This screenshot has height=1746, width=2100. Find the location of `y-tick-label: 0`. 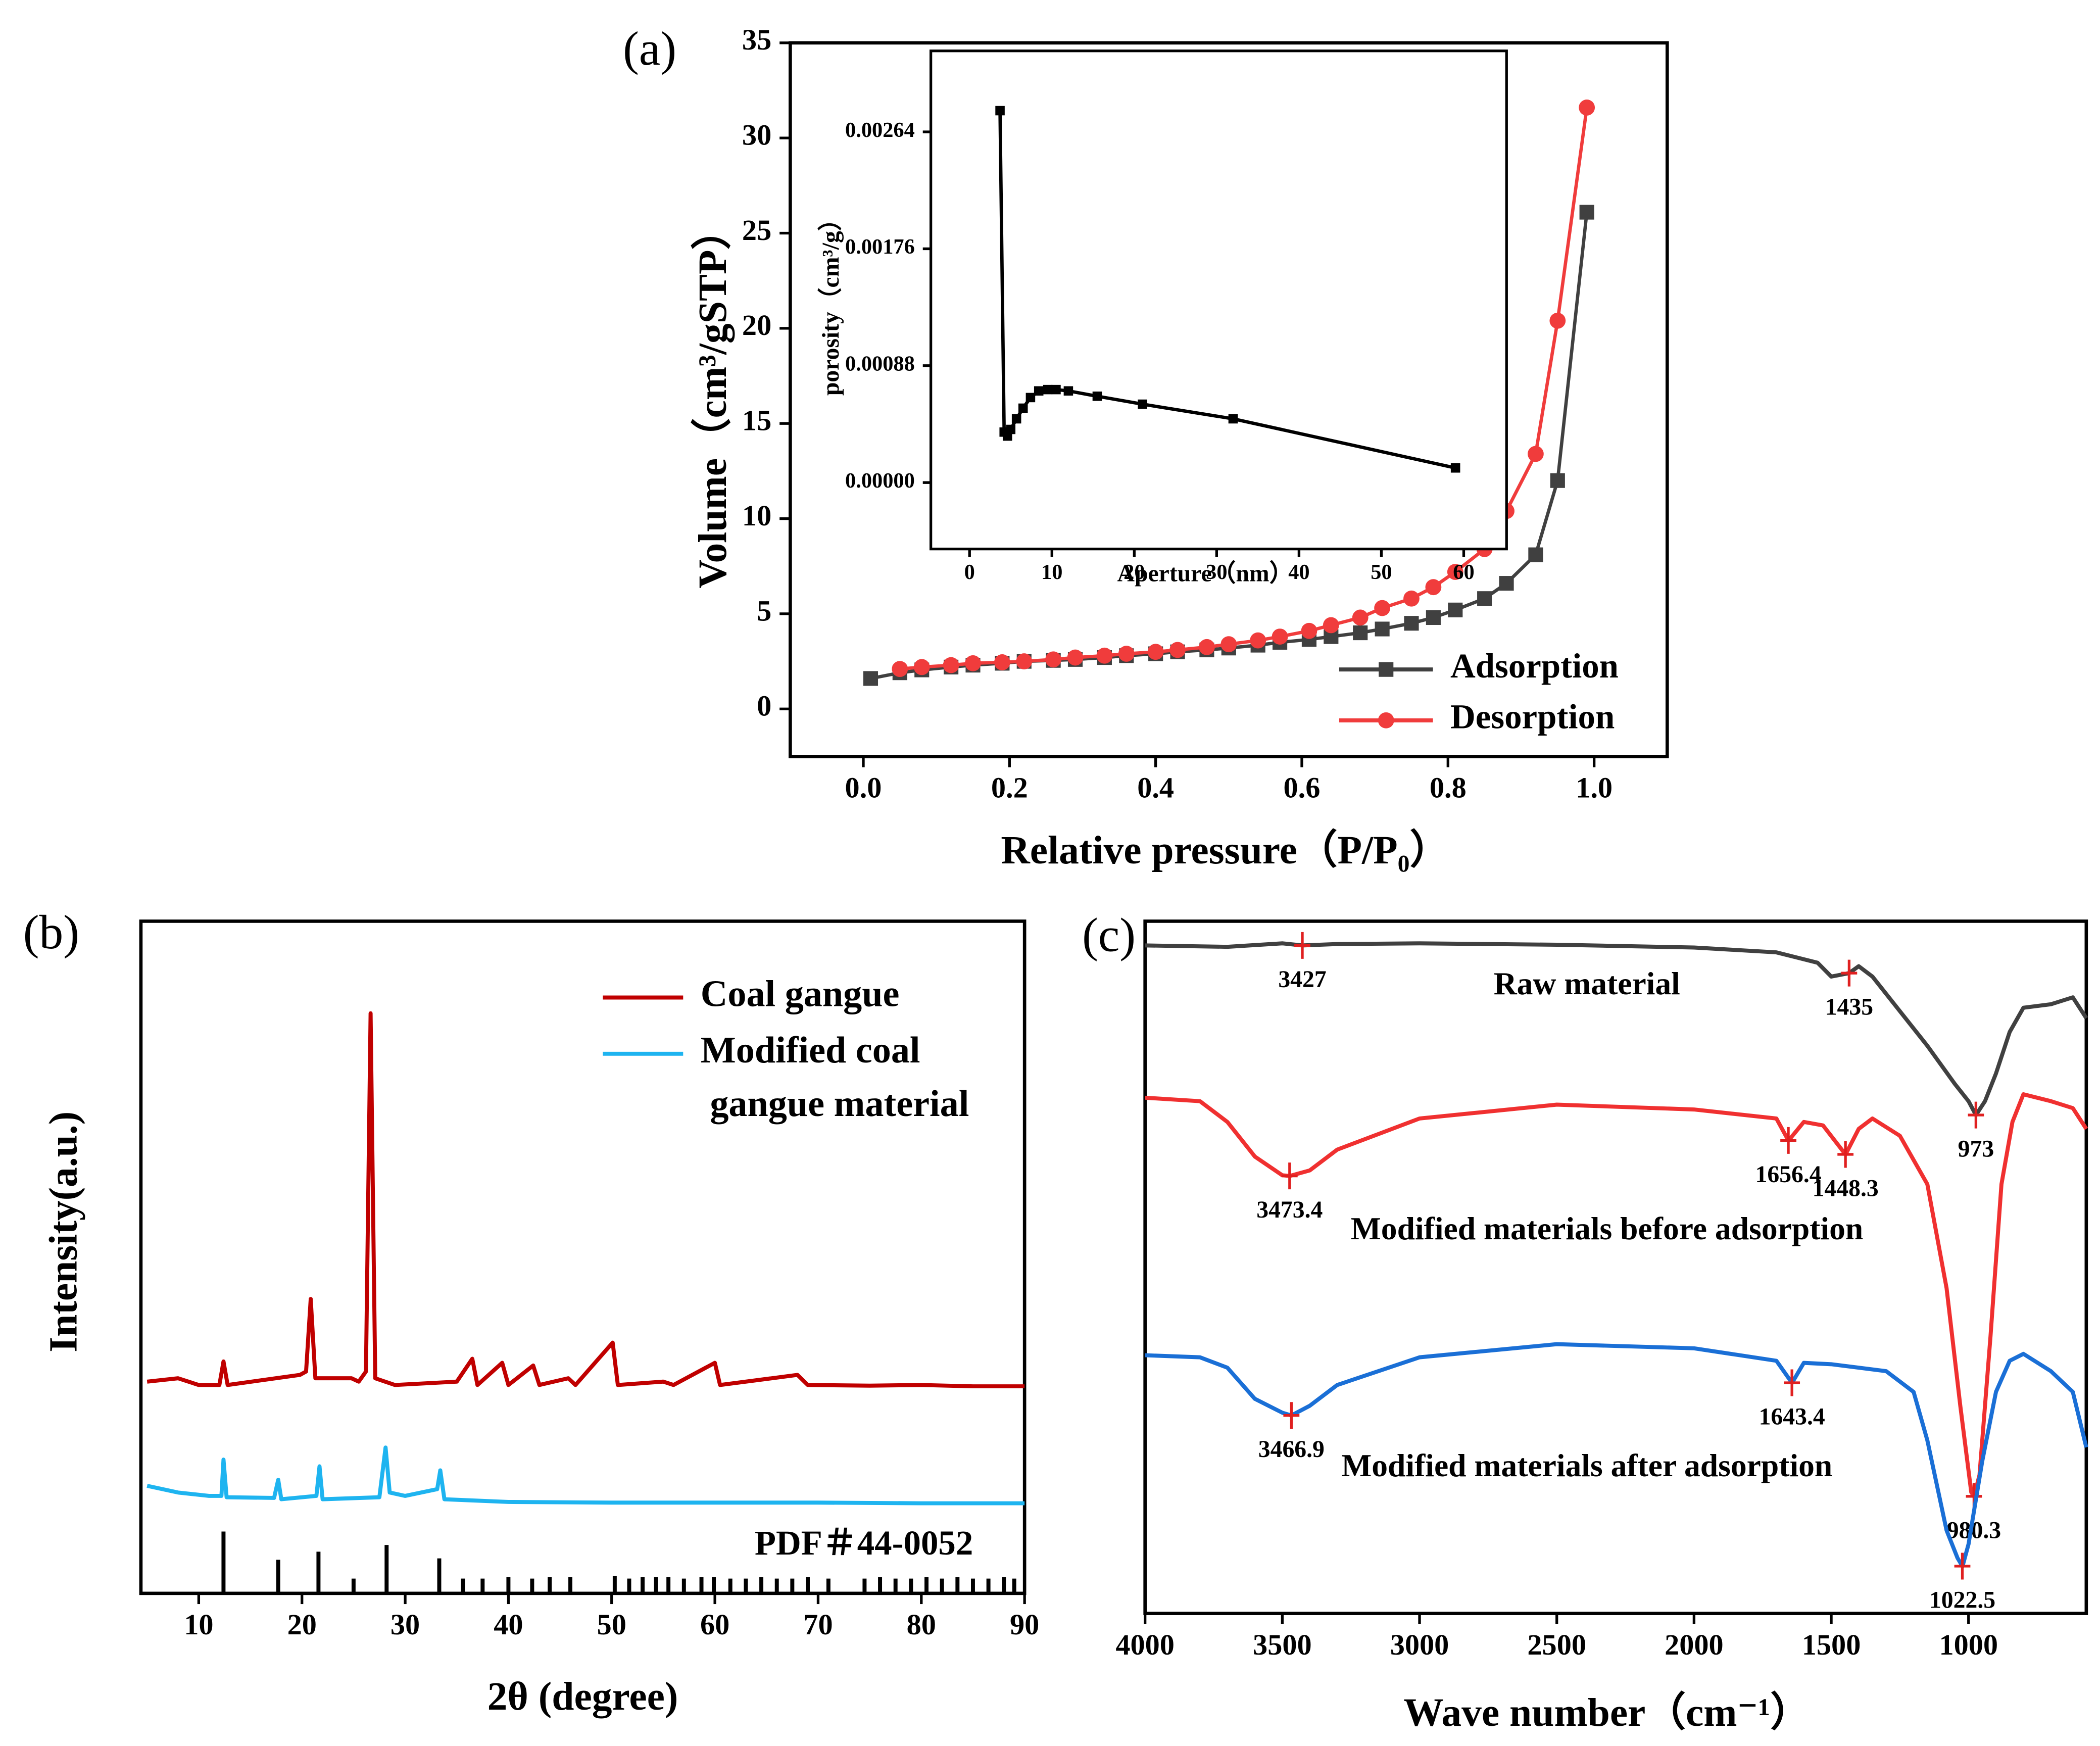

y-tick-label: 0 is located at coordinates (764, 706).